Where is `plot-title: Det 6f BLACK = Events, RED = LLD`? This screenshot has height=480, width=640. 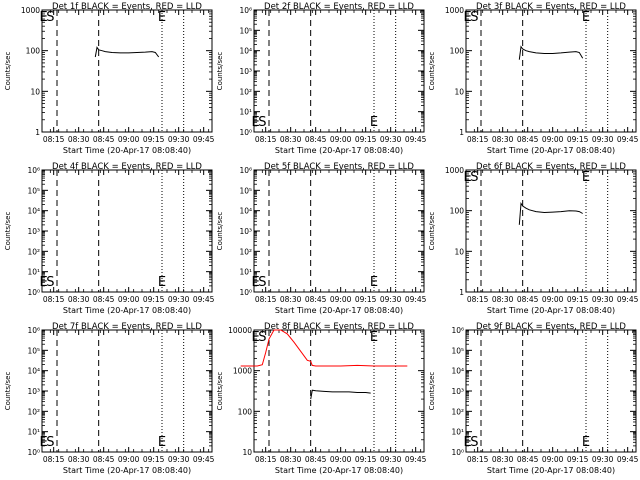
plot-title: Det 6f BLACK = Events, RED = LLD is located at coordinates (551, 167).